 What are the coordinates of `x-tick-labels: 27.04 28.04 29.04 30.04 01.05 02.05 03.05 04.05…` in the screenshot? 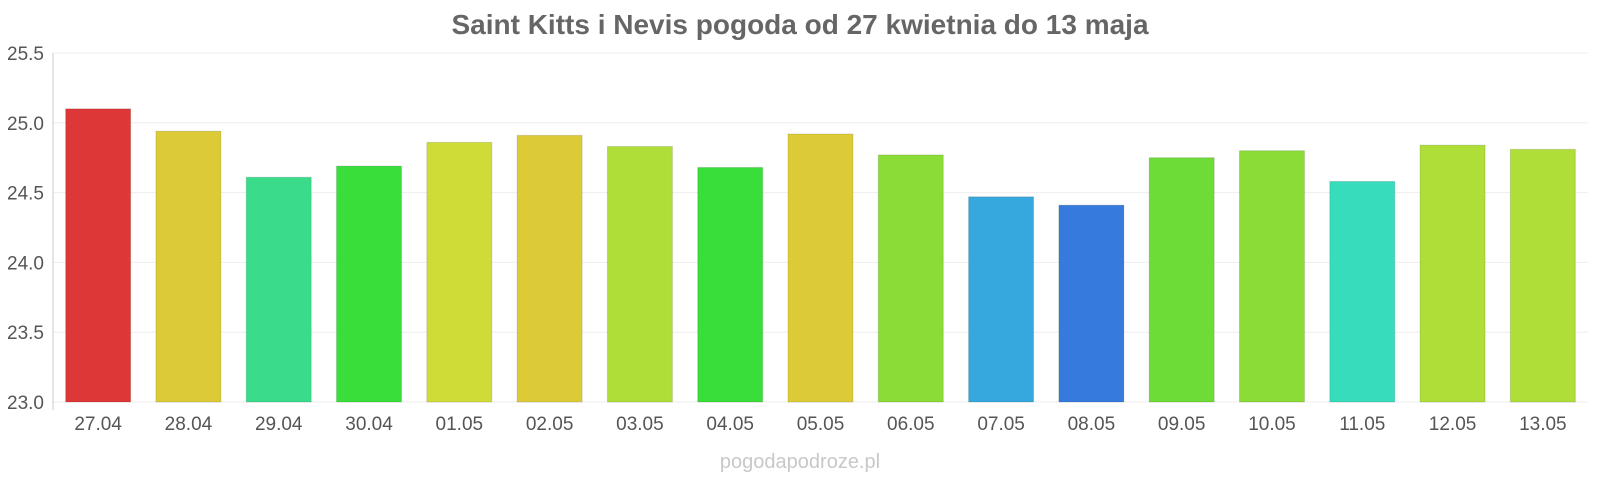 It's located at (820, 424).